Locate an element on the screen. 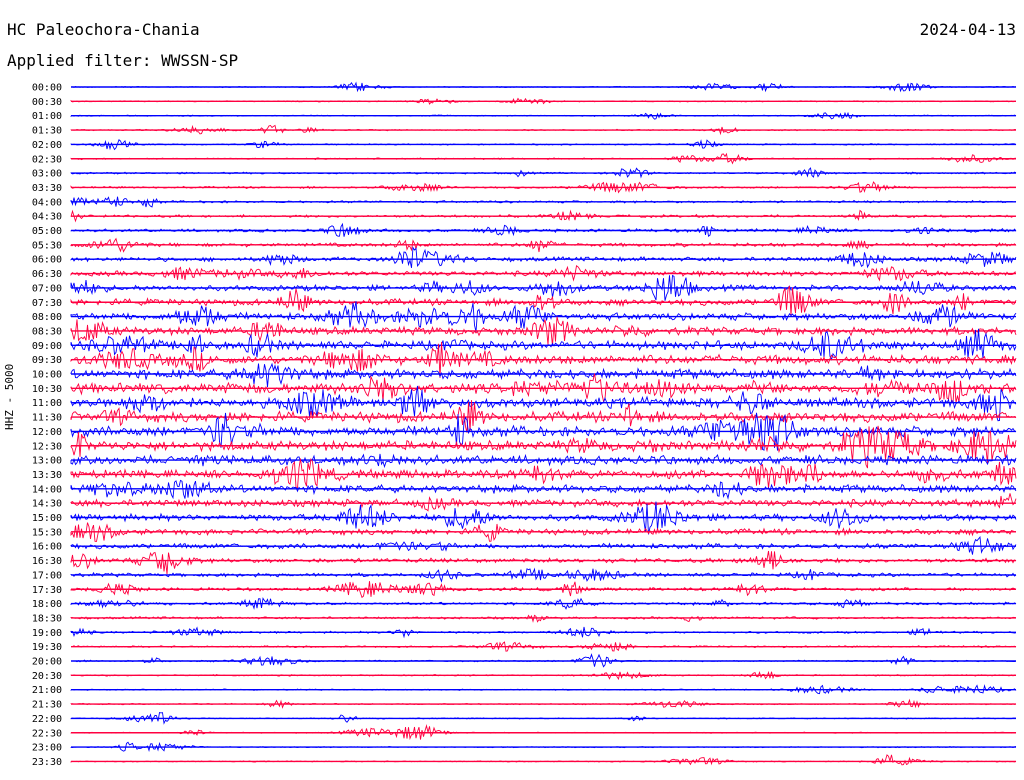 The image size is (1024, 780). time-tick-label: 09:00 is located at coordinates (47, 346).